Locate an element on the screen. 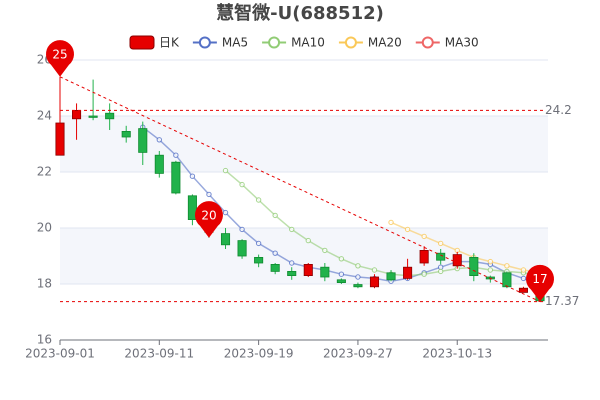 Image resolution: width=600 pixels, height=400 pixels. y-tick-label: 16 is located at coordinates (44, 340).